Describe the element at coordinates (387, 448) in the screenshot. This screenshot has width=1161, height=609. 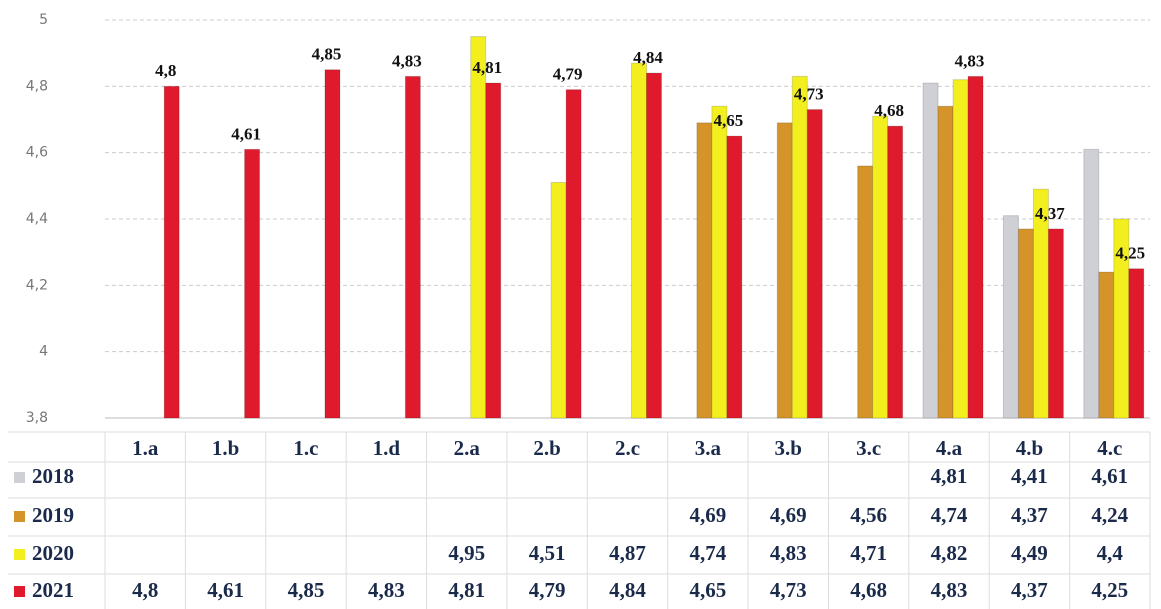
I see `x-tick-label: 1.d` at that location.